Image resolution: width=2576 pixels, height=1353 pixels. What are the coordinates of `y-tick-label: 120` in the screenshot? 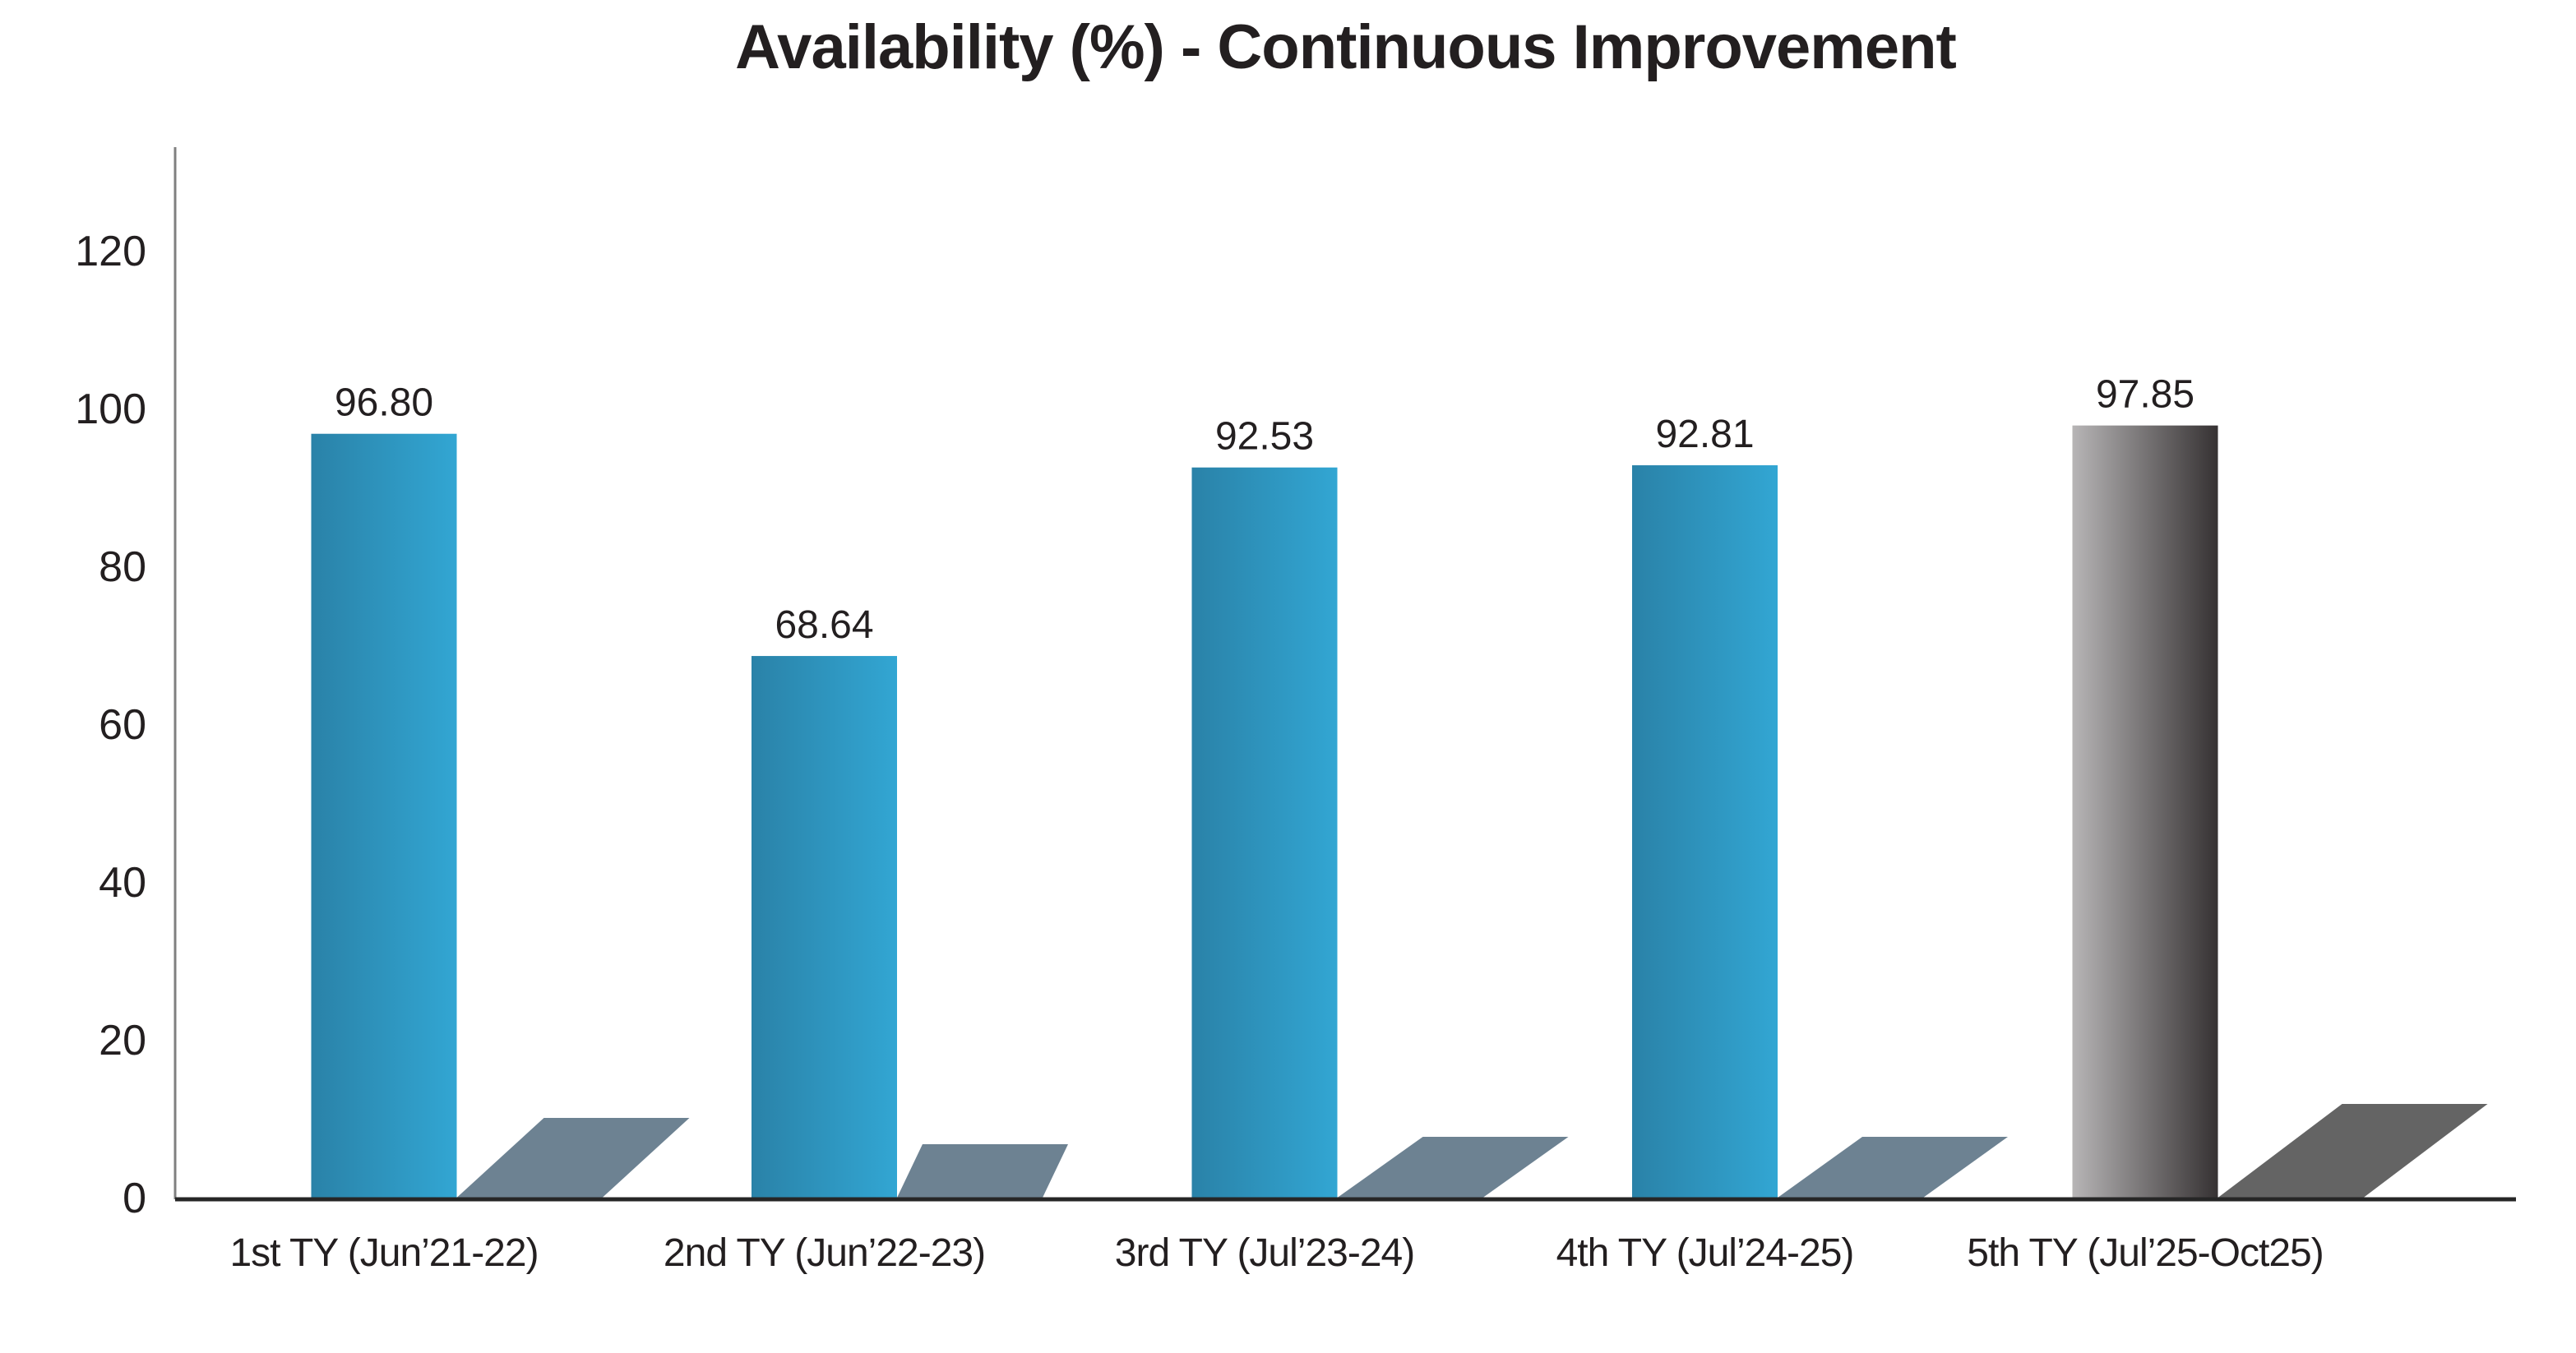 It's located at (110, 251).